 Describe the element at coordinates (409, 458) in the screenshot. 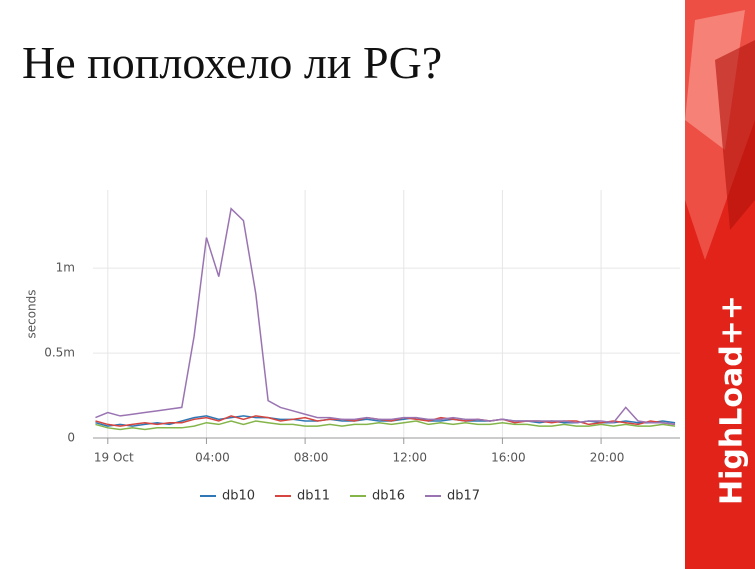

I see `x-tick-label: 12:00` at that location.